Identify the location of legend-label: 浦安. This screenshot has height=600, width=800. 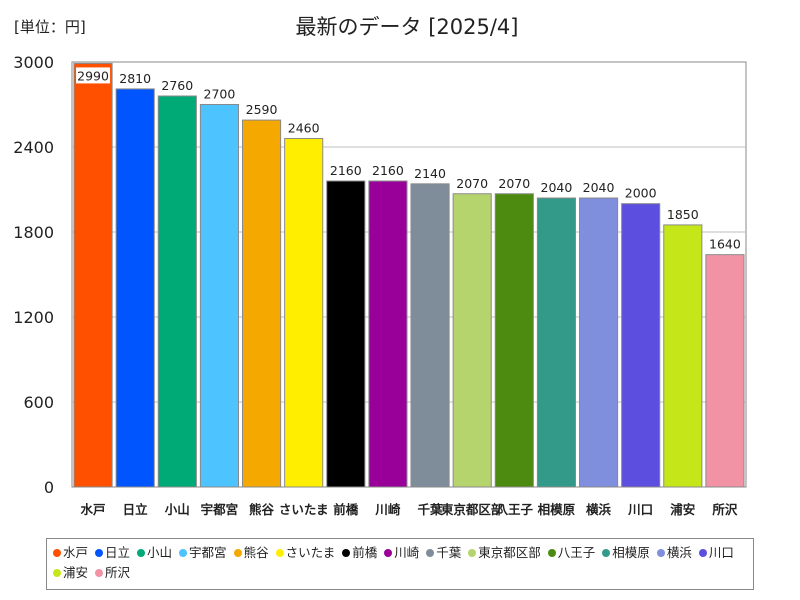
(76, 572).